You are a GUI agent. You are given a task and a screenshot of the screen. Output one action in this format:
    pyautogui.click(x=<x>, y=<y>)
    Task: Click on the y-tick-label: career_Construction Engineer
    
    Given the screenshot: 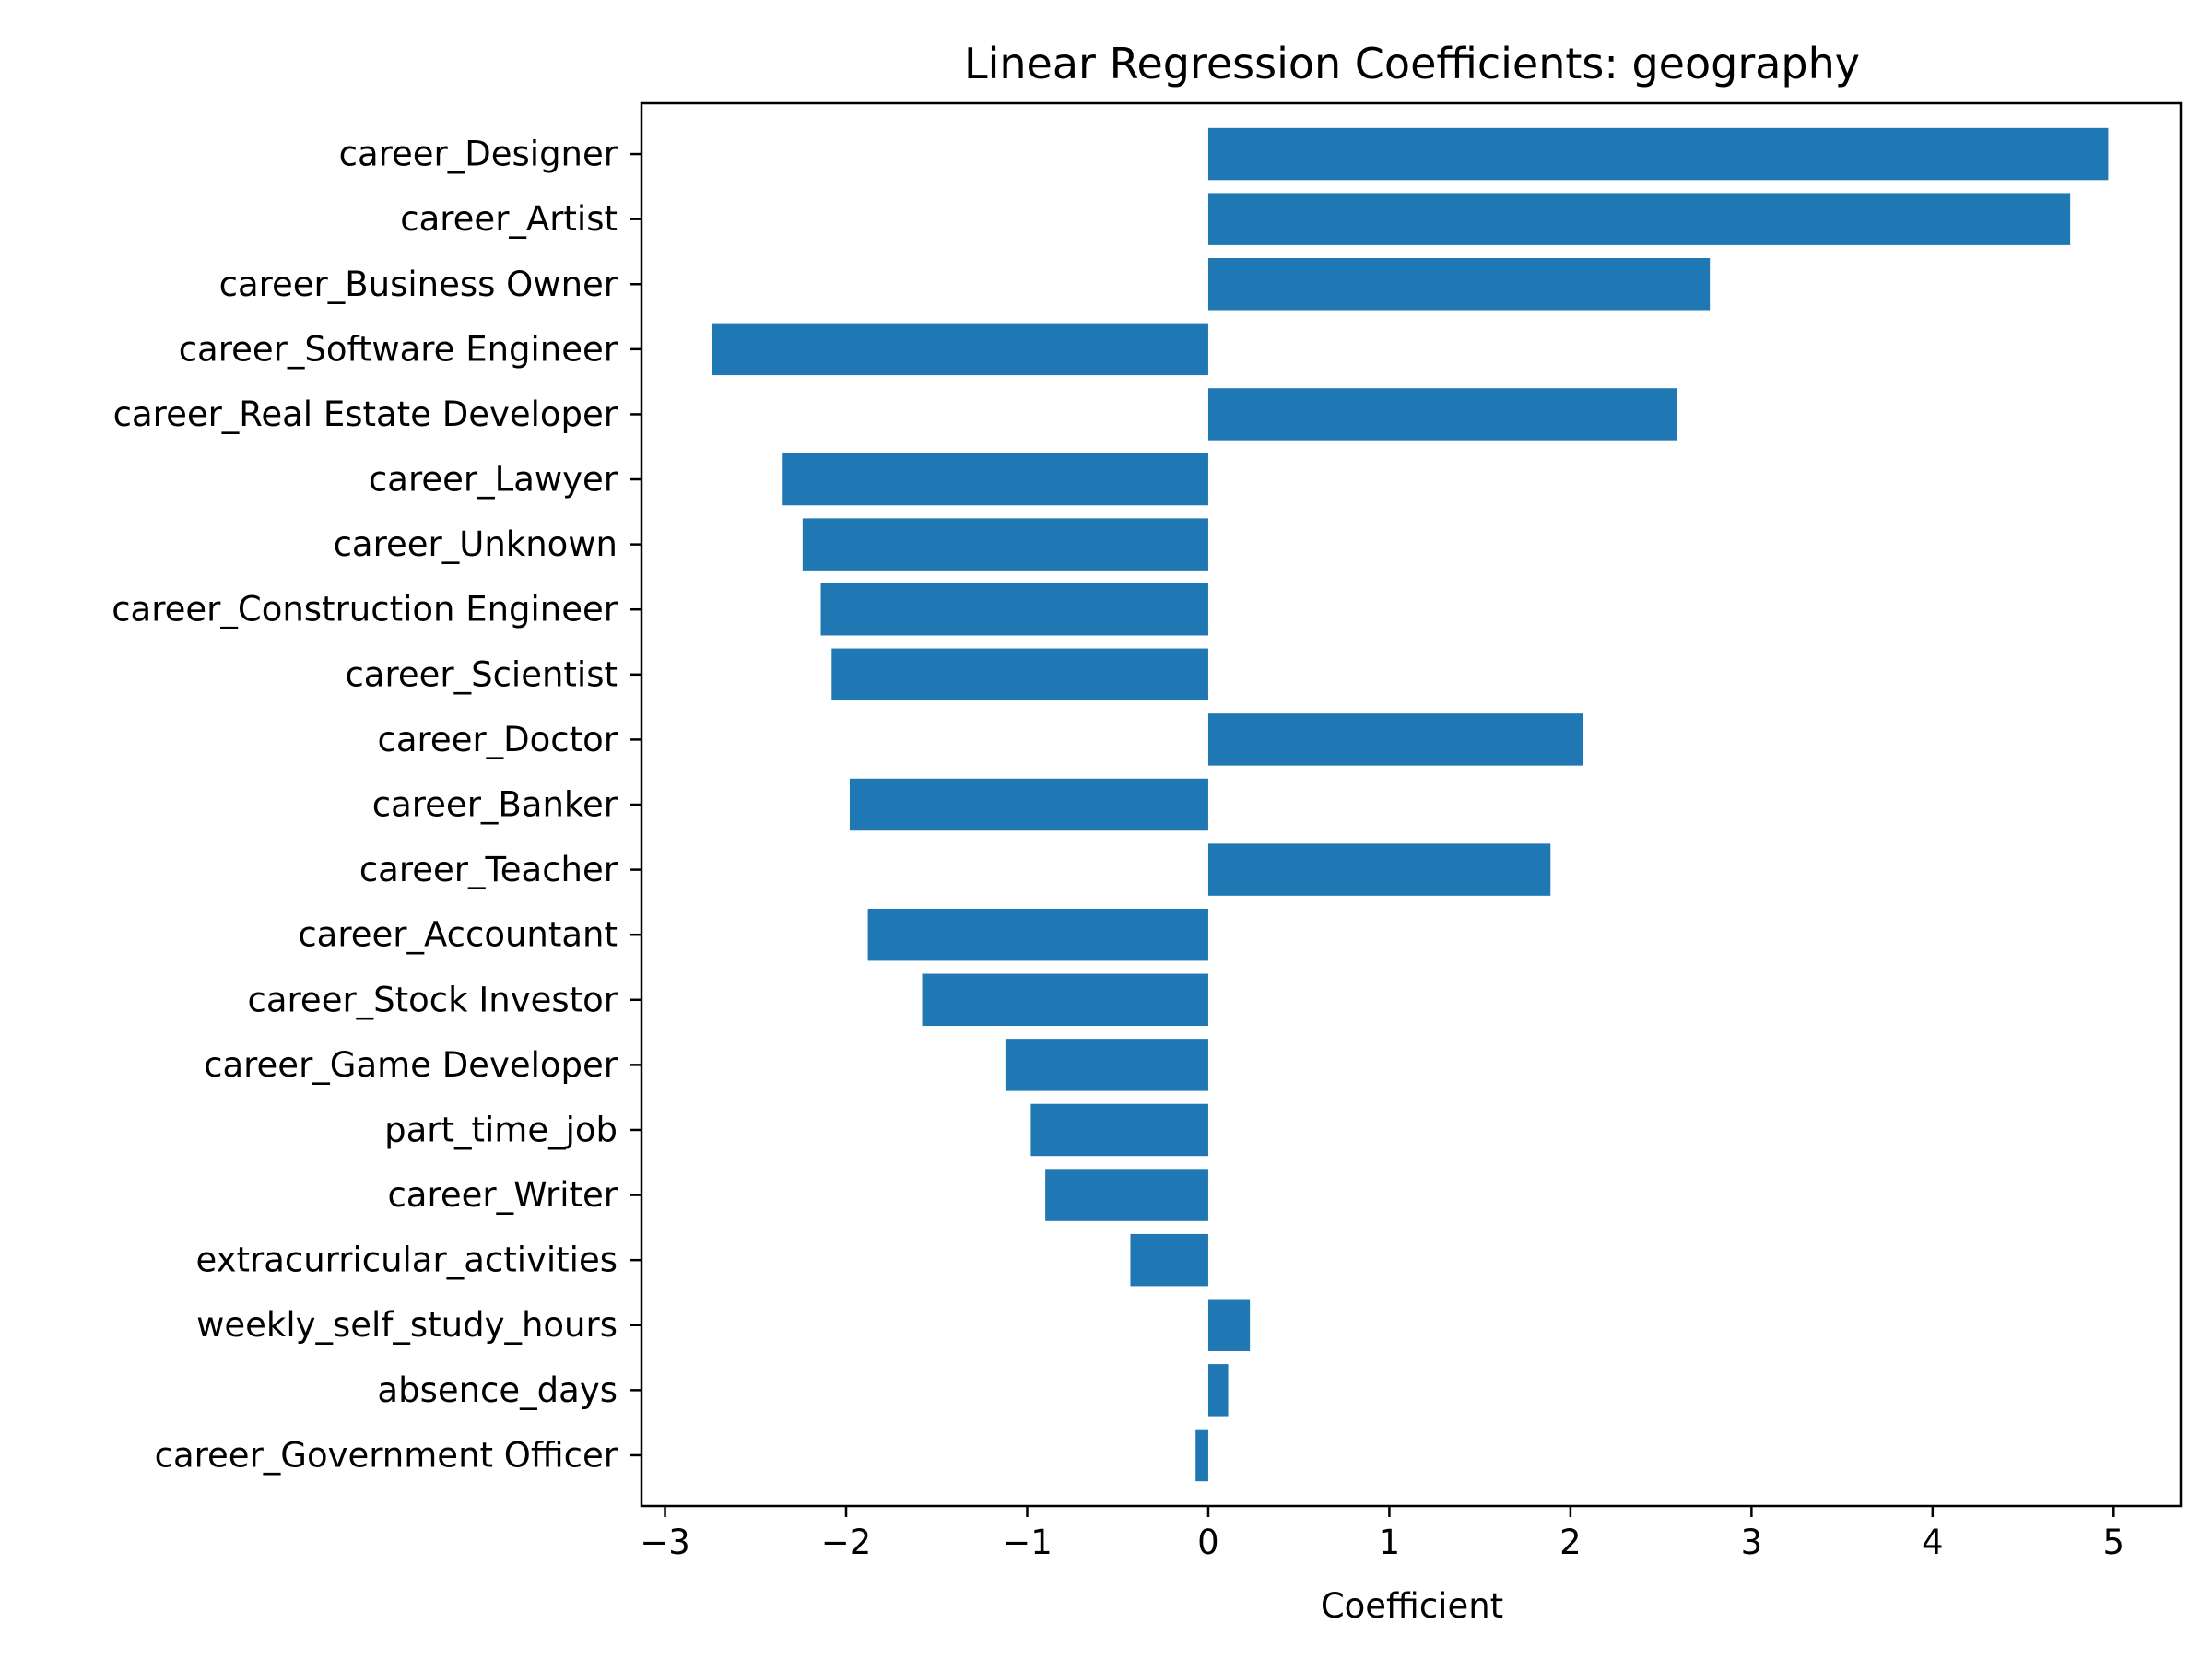 What is the action you would take?
    pyautogui.click(x=365, y=609)
    